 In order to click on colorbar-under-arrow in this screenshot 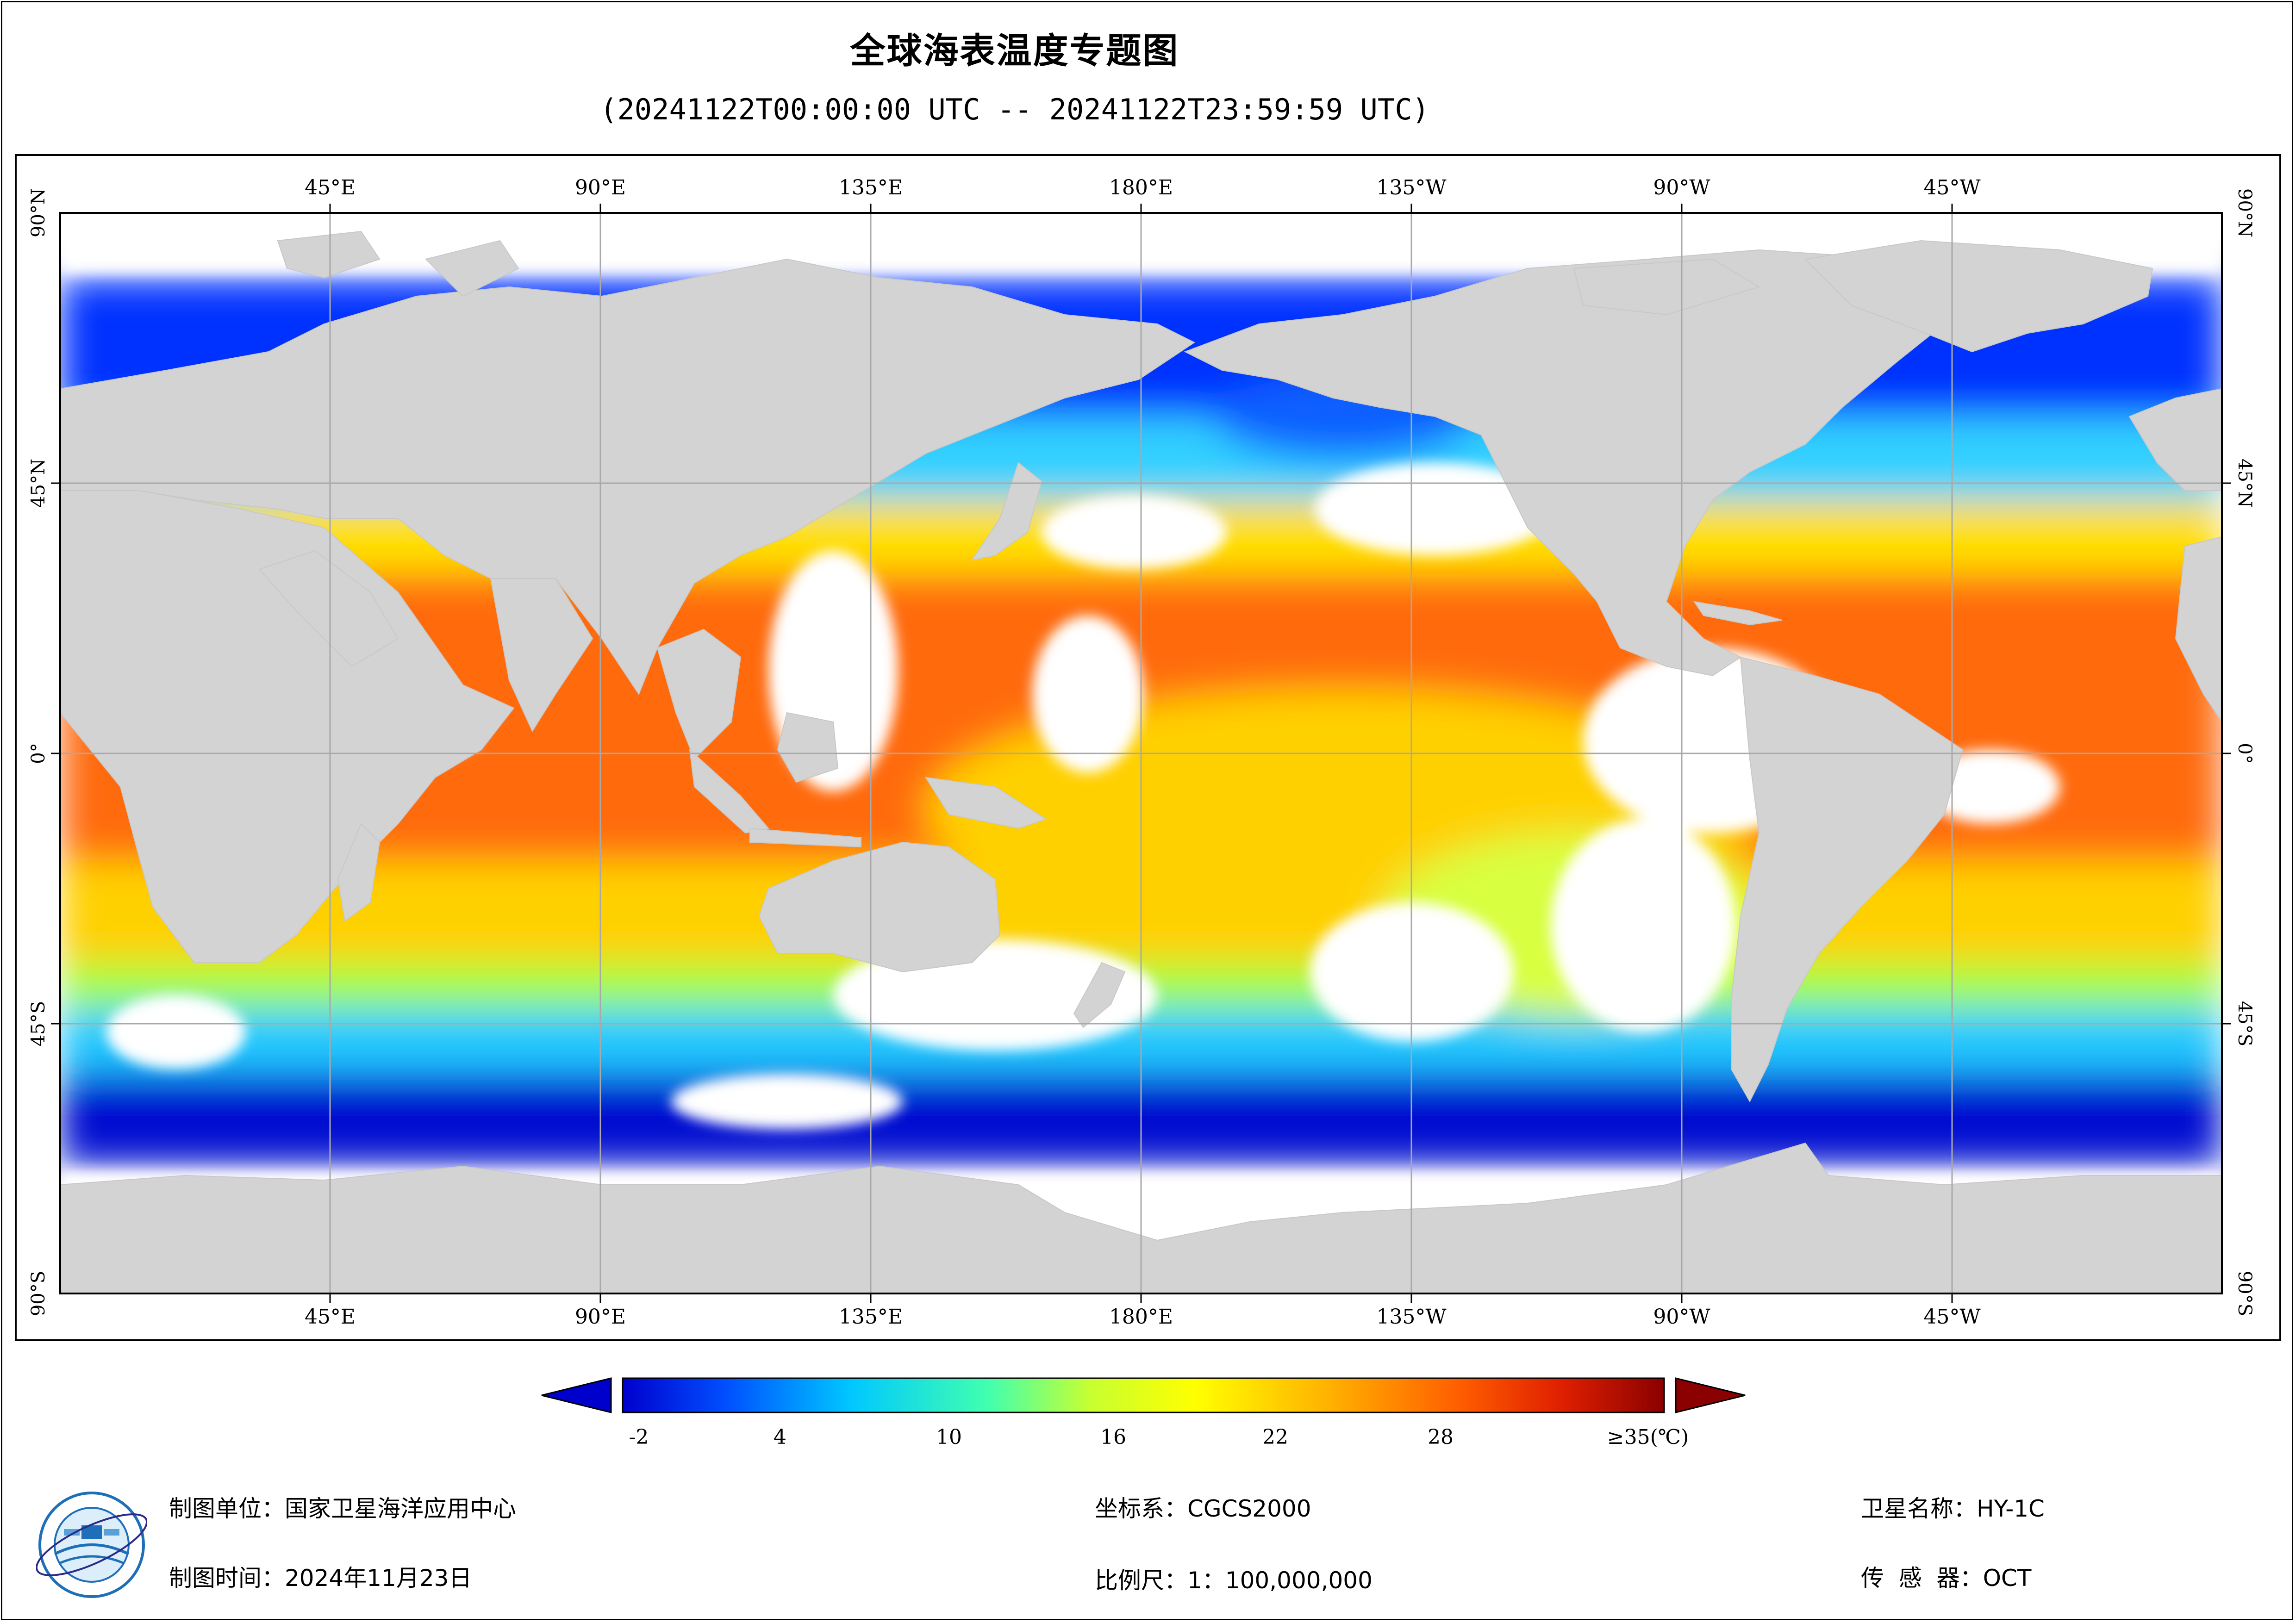, I will do `click(576, 1395)`.